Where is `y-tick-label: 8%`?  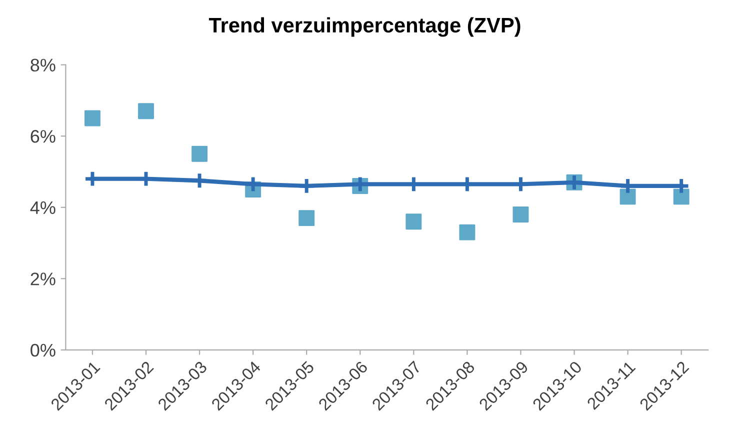 y-tick-label: 8% is located at coordinates (43, 65).